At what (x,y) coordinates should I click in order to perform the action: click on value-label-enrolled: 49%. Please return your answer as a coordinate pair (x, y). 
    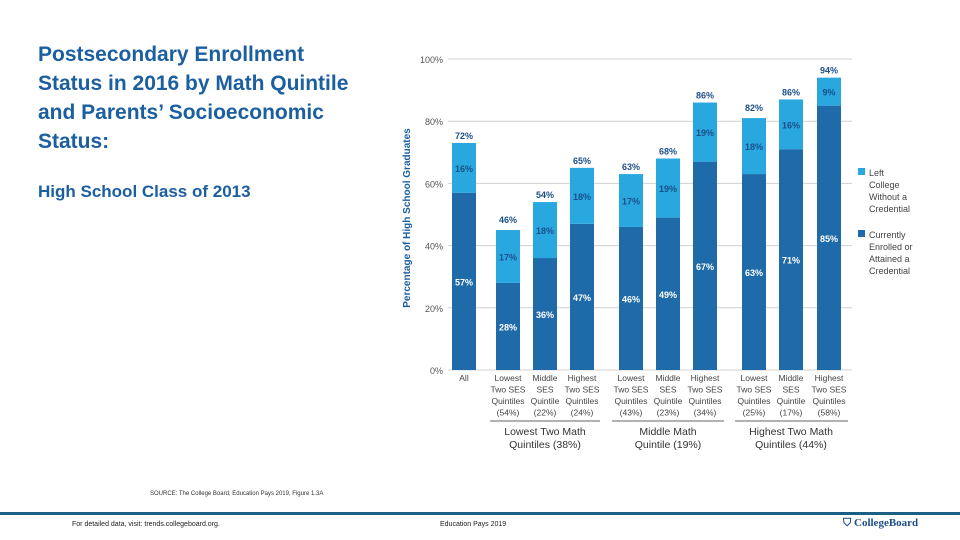
    Looking at the image, I should click on (668, 295).